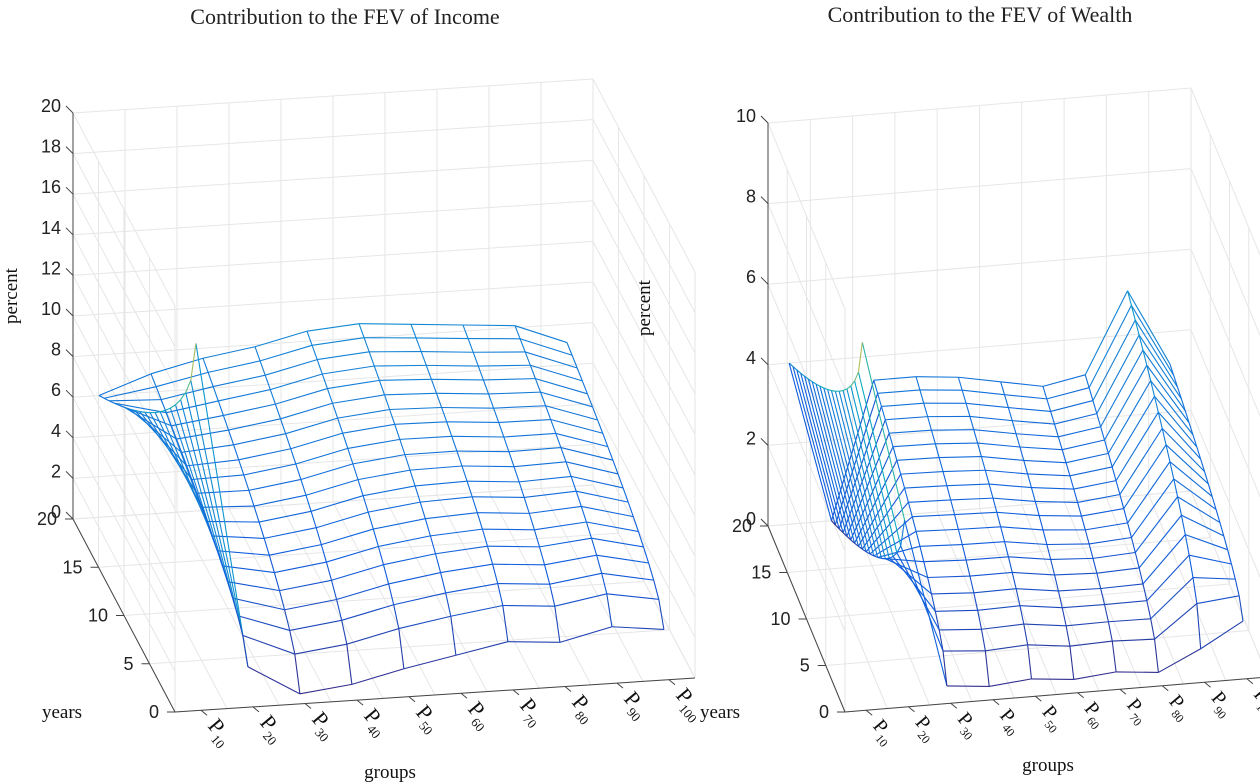 This screenshot has width=1260, height=784. Describe the element at coordinates (764, 442) in the screenshot. I see `z-tick-mark` at that location.